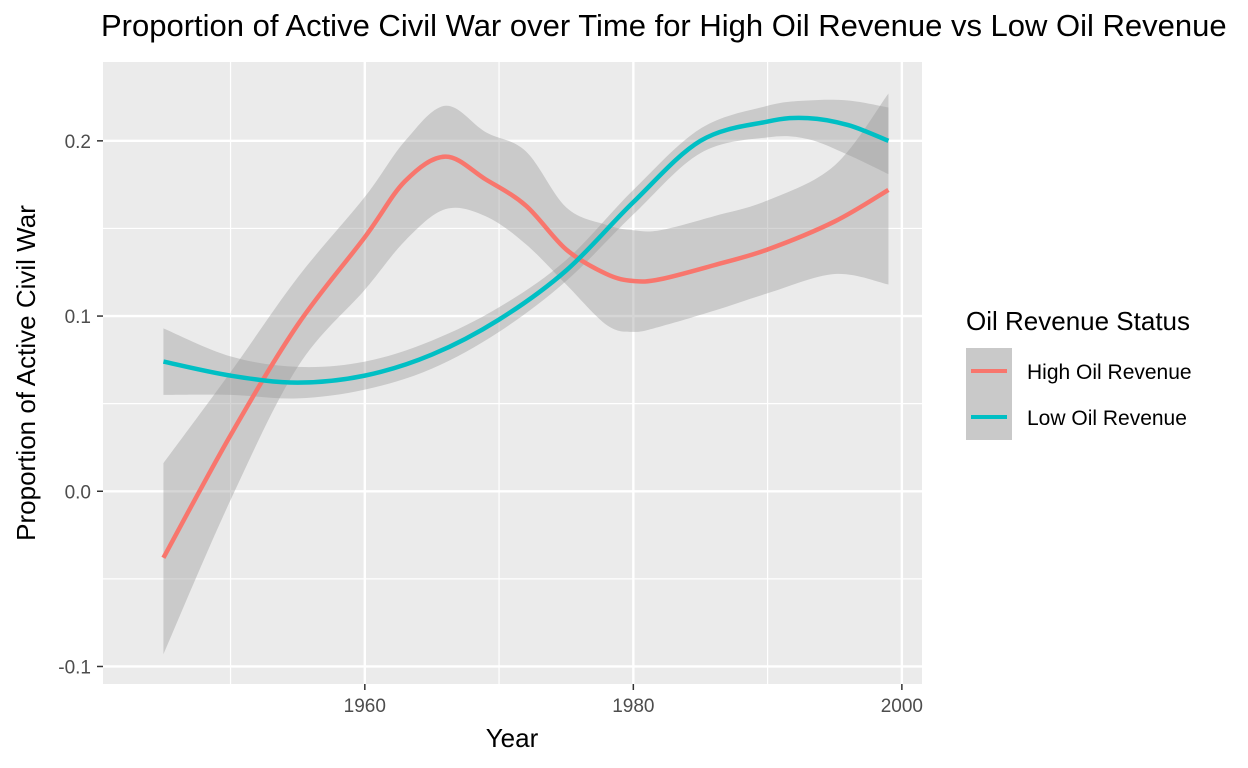  What do you see at coordinates (74, 667) in the screenshot?
I see `y-tick-label: -0.1` at bounding box center [74, 667].